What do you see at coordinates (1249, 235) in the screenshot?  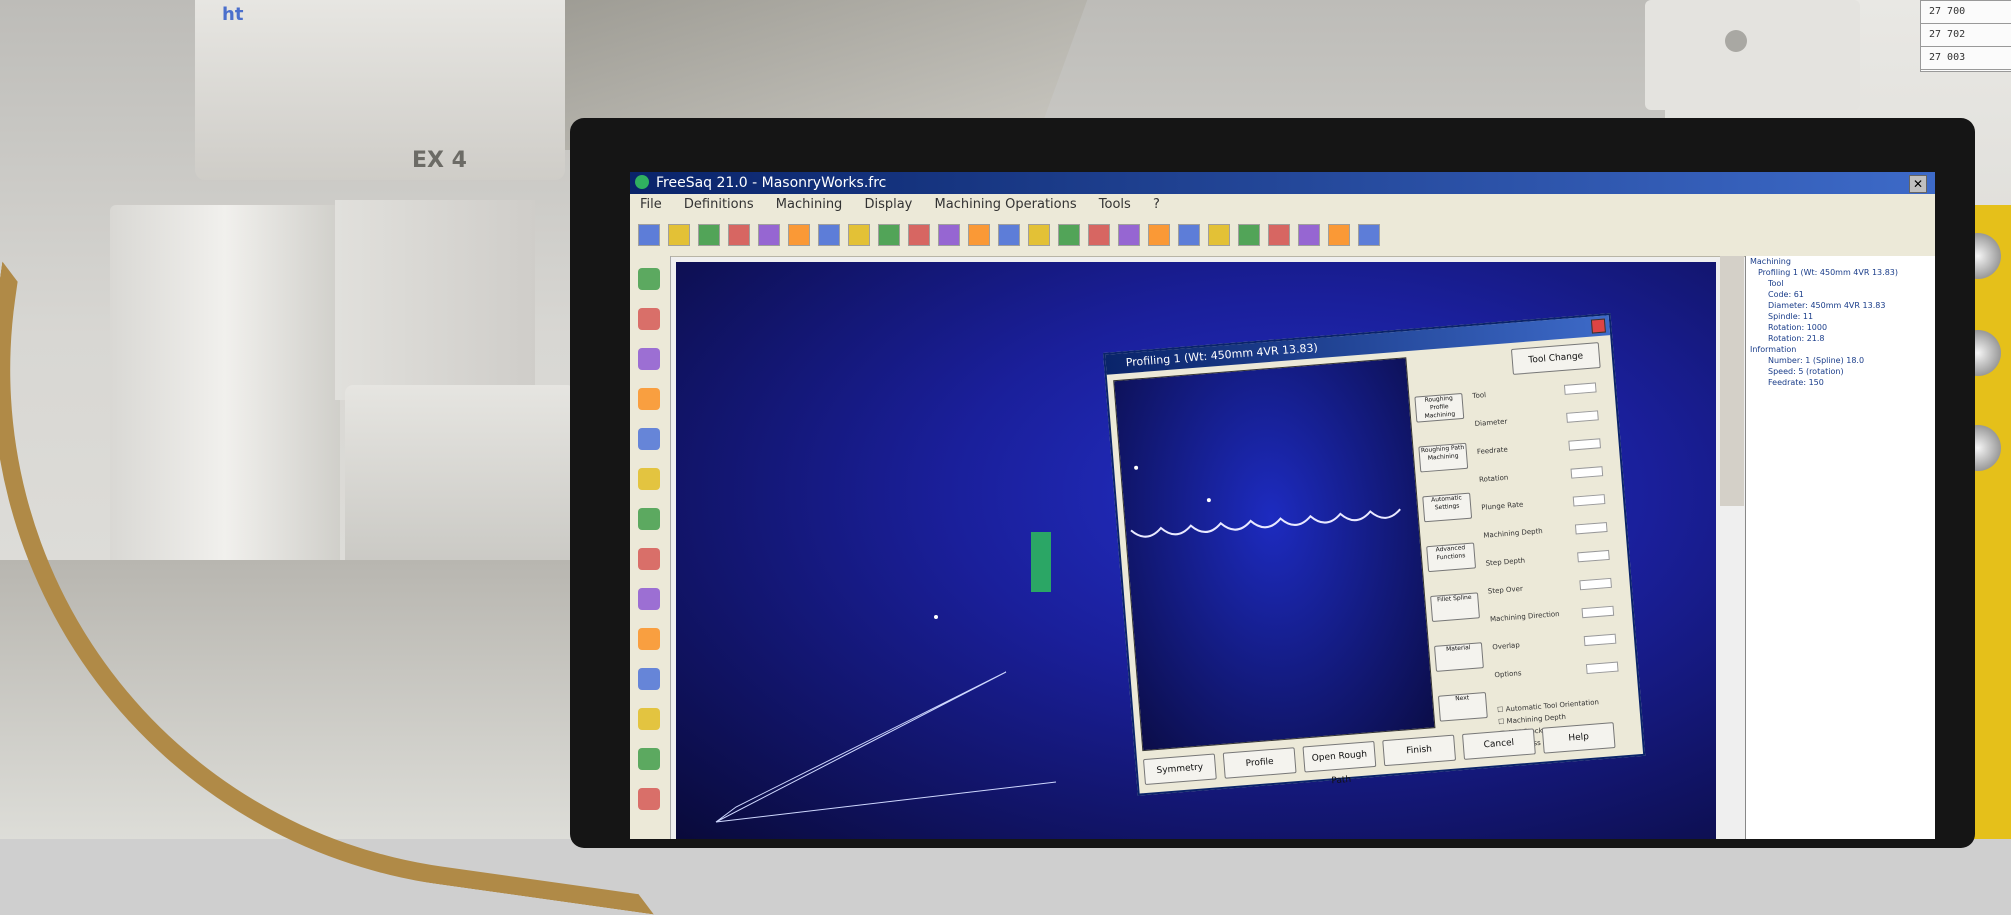 I see `line-icon` at bounding box center [1249, 235].